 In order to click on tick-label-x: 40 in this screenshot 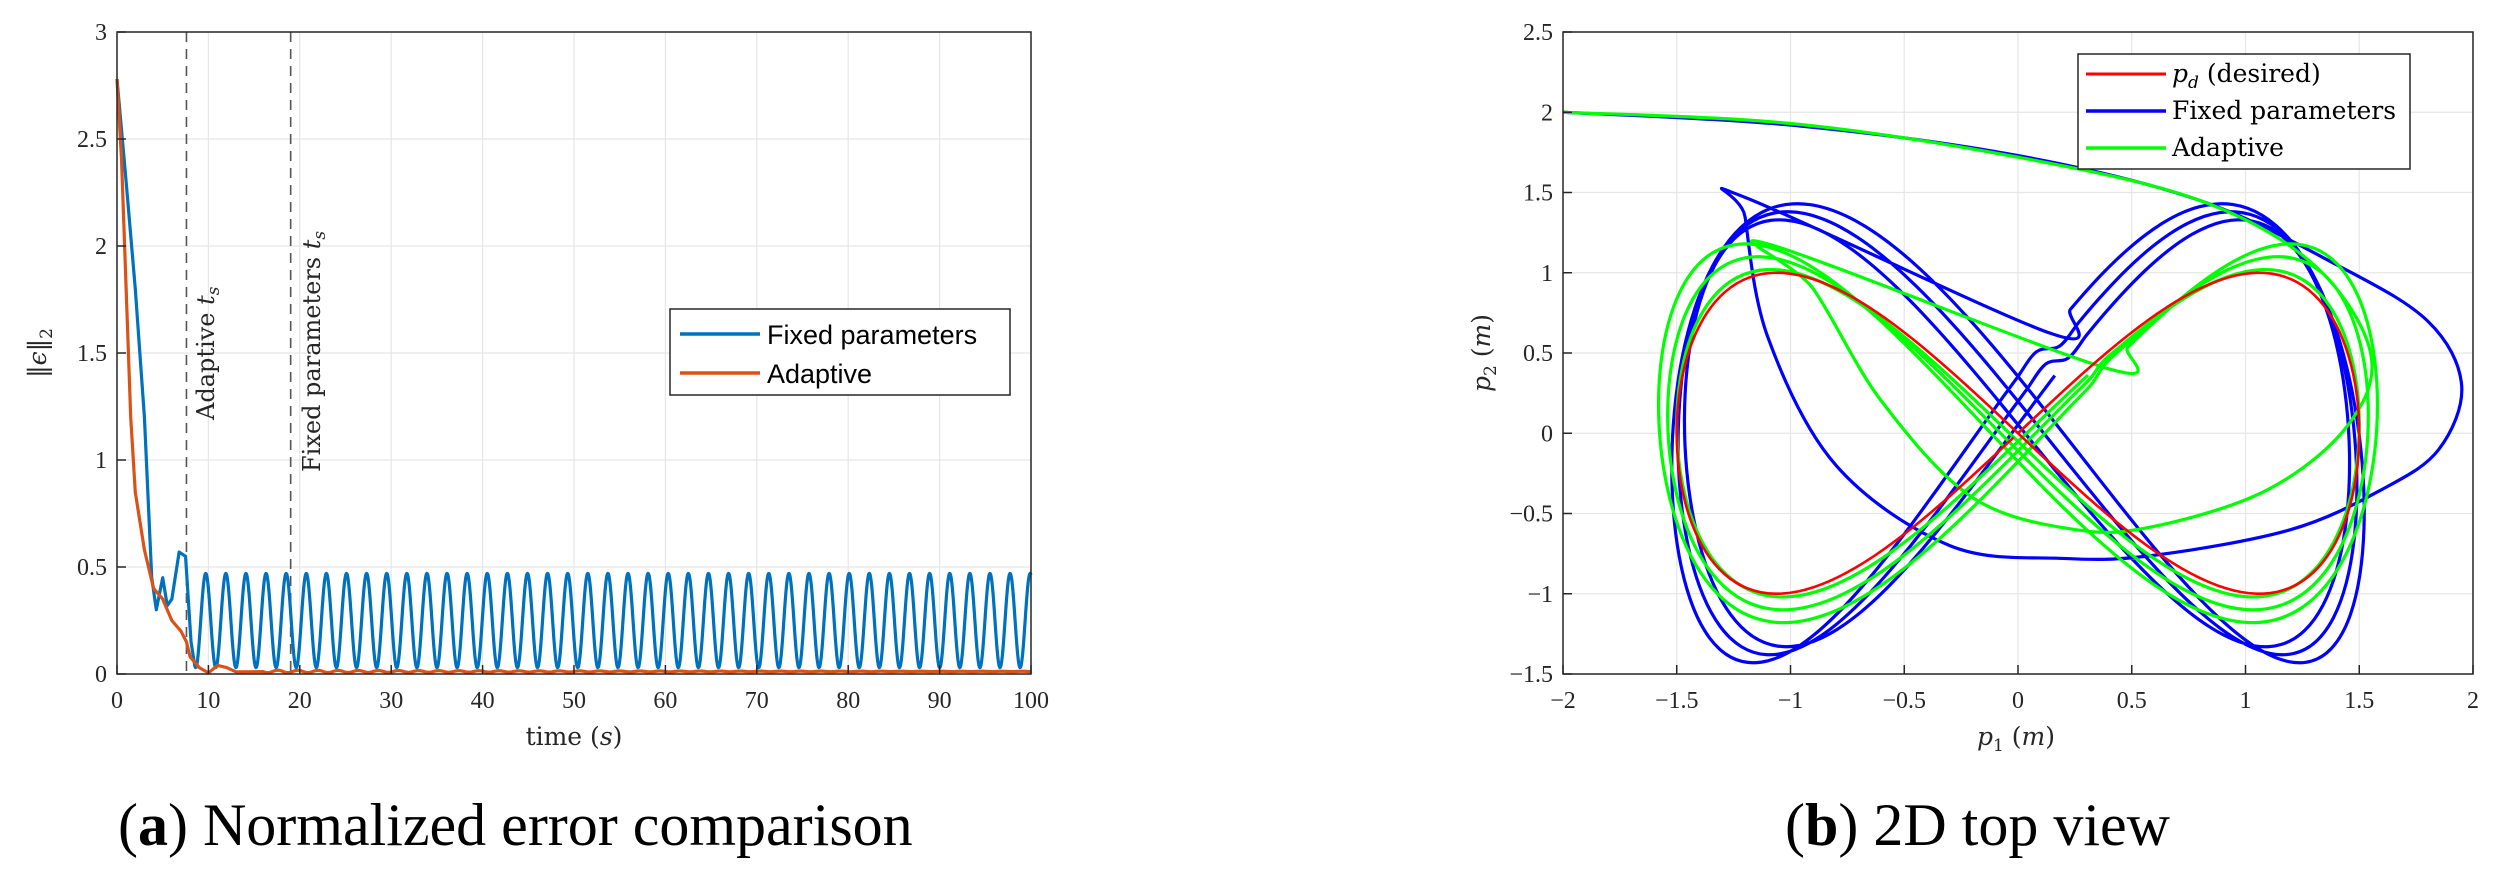, I will do `click(483, 701)`.